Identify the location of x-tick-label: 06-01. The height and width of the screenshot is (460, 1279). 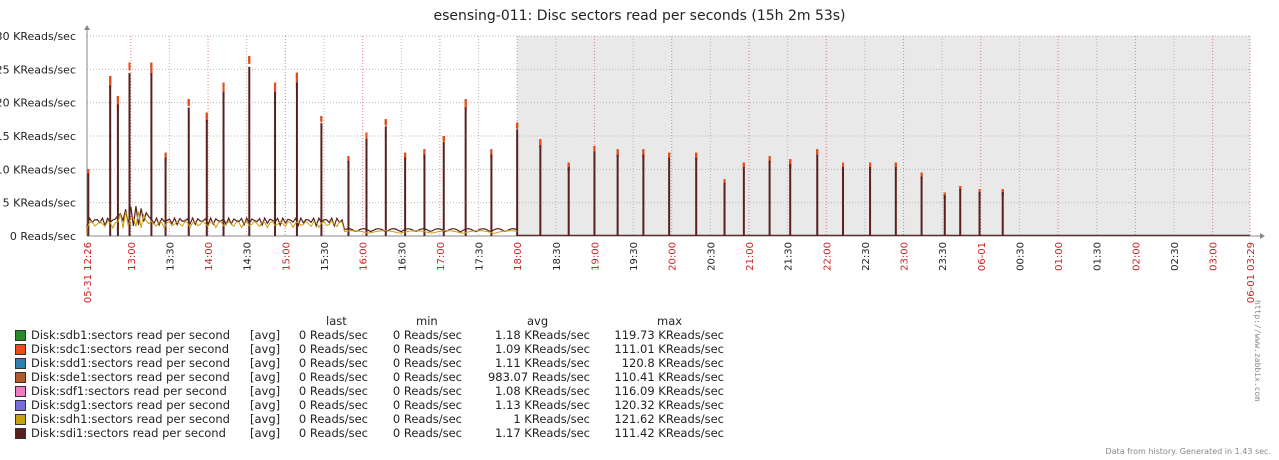
(982, 256).